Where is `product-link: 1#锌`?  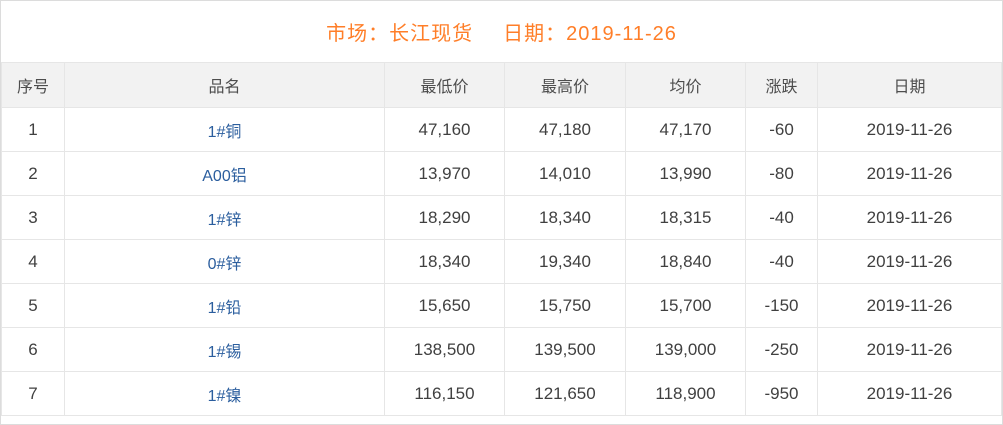 product-link: 1#锌 is located at coordinates (224, 220).